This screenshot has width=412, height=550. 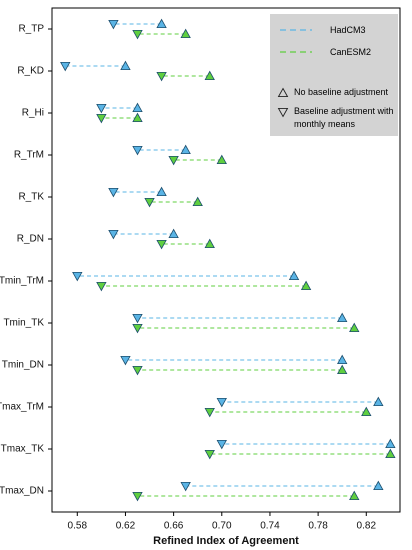 I want to click on y-tick-label: Tmax_DN, so click(x=22, y=491).